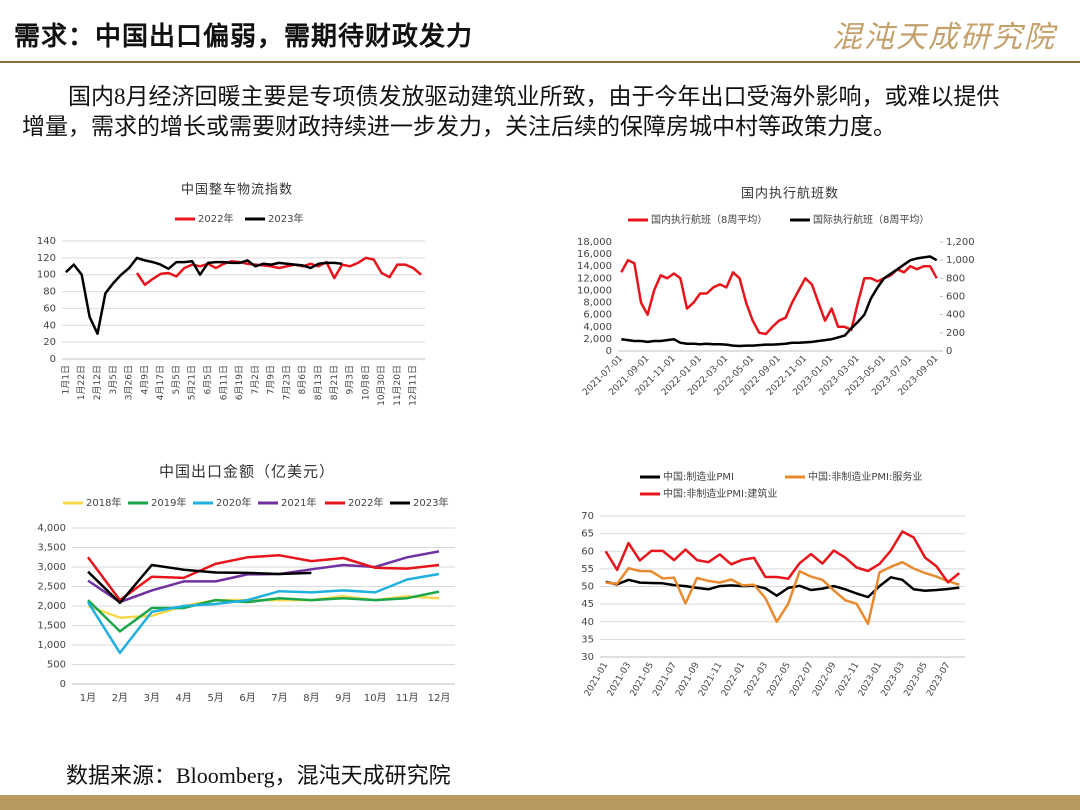  I want to click on legend-label: 2019年, so click(168, 502).